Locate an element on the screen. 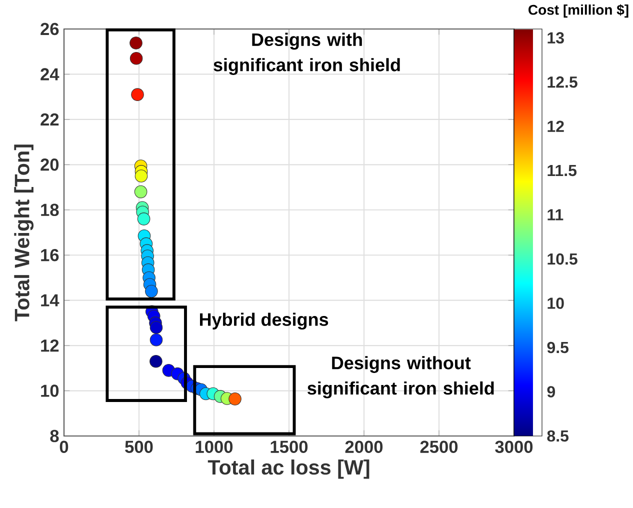 This screenshot has height=508, width=633. x-axis-title: Total ac loss [W] is located at coordinates (289, 469).